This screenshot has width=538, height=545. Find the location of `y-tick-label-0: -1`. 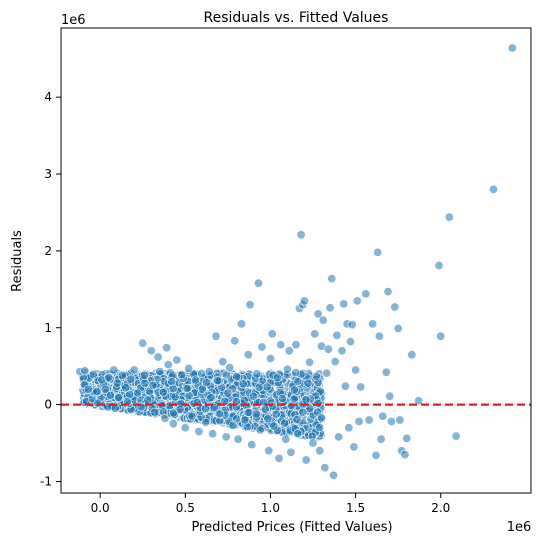

y-tick-label-0: -1 is located at coordinates (46, 481).